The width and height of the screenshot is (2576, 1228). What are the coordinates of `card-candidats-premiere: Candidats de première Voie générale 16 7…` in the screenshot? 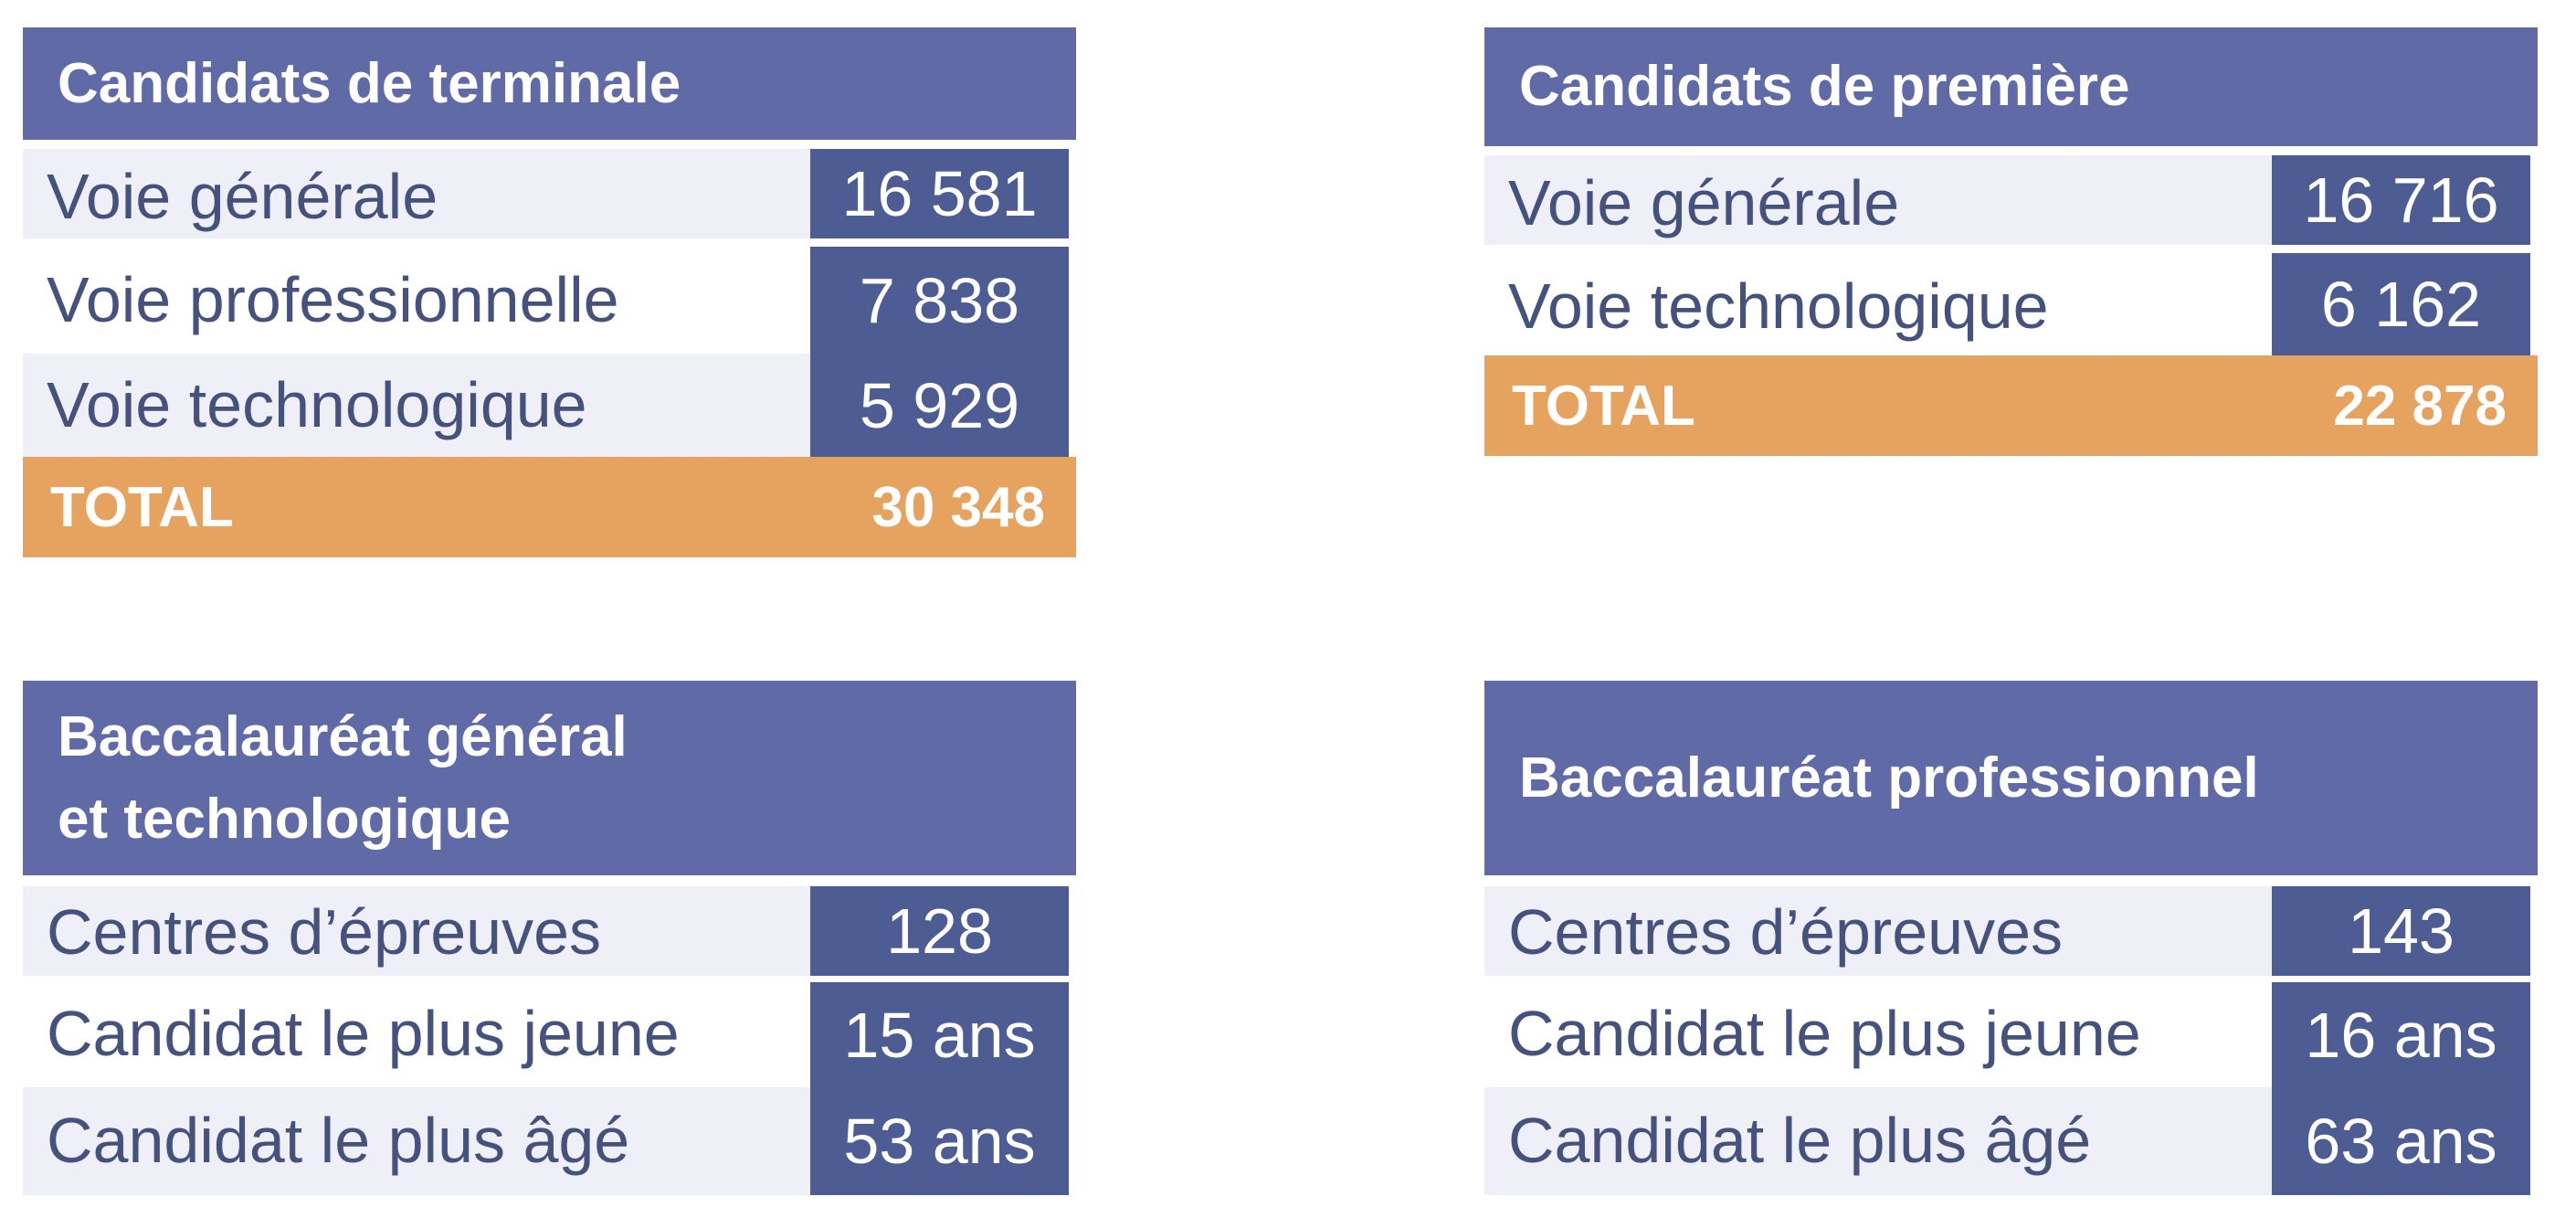 It's located at (2011, 241).